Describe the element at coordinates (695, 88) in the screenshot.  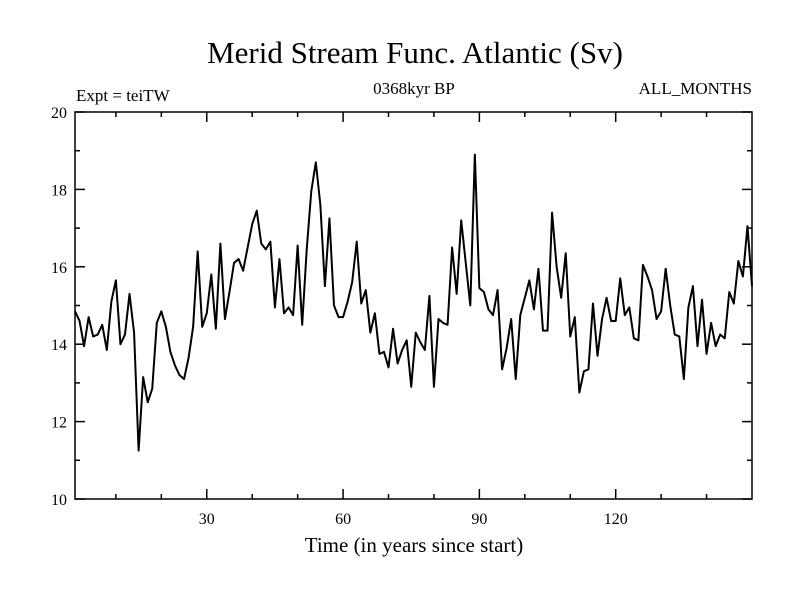
I see `months-label: ALL_MONTHS` at that location.